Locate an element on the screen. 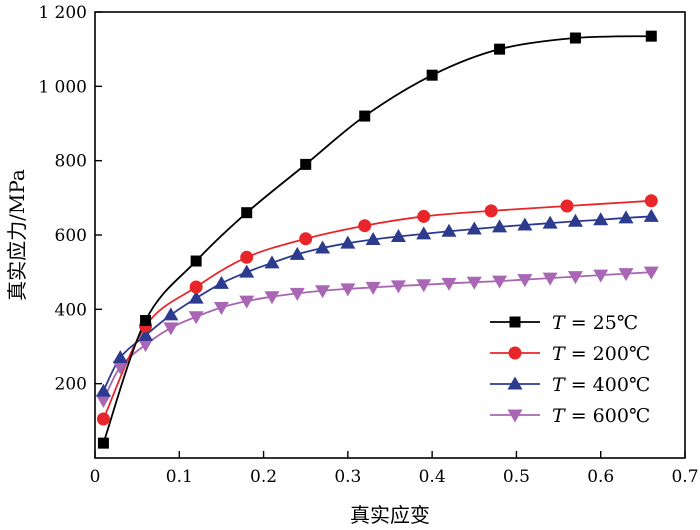 This screenshot has width=700, height=530. y-tick-label: 1 000 is located at coordinates (62, 87).